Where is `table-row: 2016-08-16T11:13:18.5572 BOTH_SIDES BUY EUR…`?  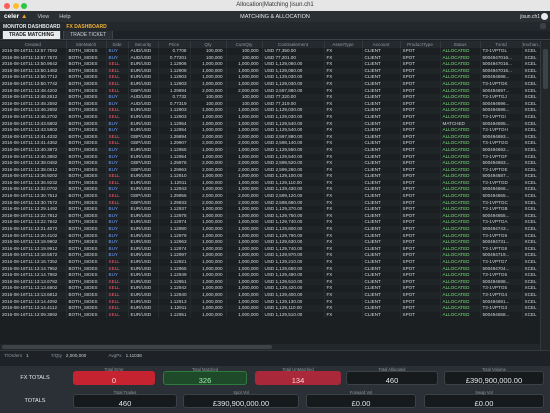 table-row: 2016-08-16T11:13:18.5572 BOTH_SIDES BUY EUR… is located at coordinates (270, 255).